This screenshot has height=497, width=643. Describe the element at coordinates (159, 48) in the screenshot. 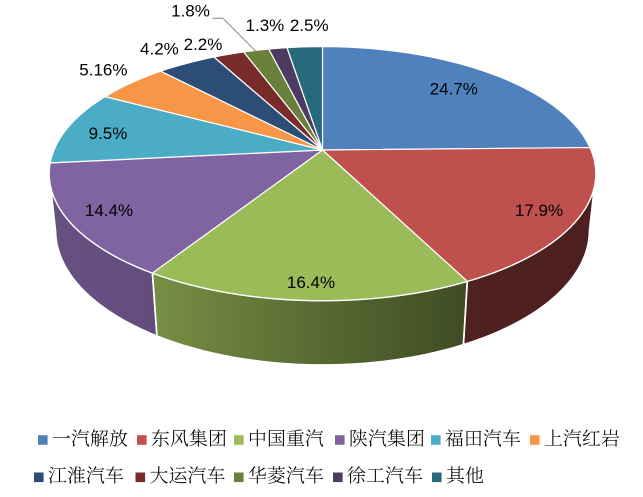

I see `svg-text: 4.2%` at that location.